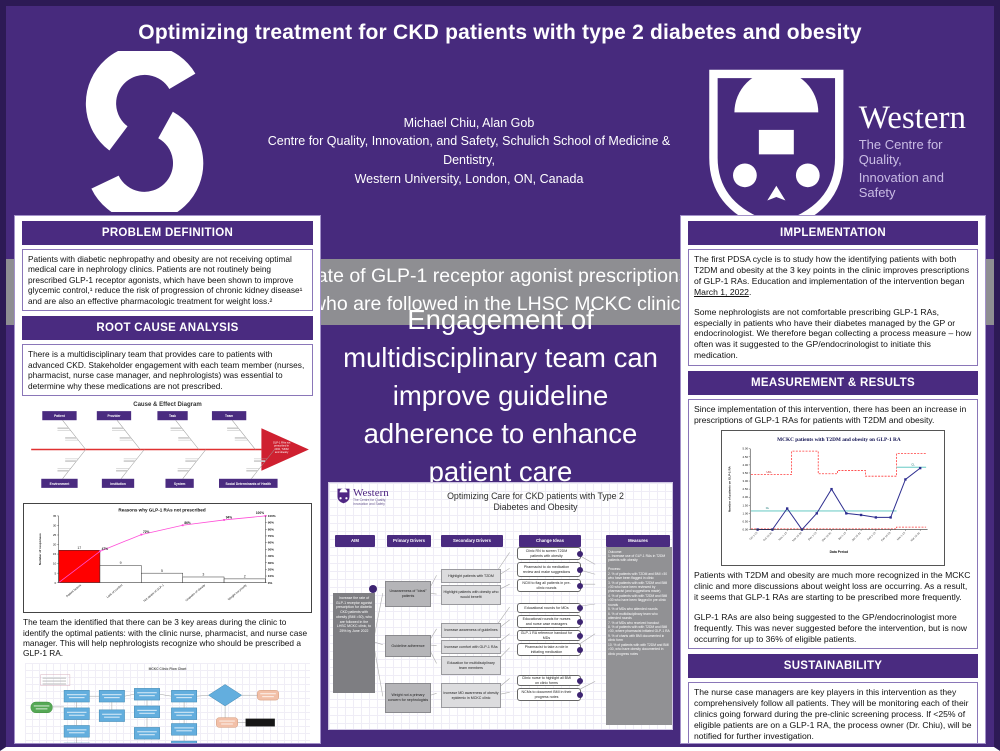  I want to click on svg-text: 47%, so click(105, 549).